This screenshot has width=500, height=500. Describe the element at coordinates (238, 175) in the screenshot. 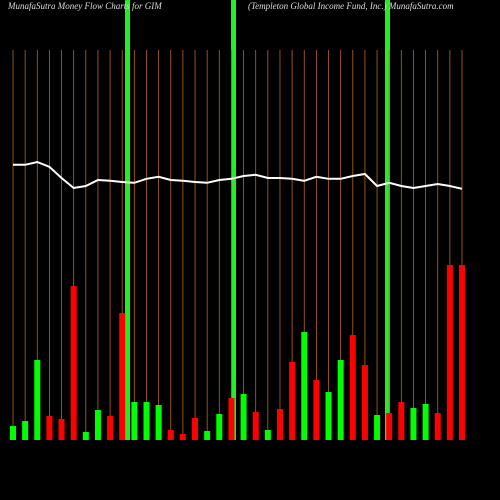

I see `money-flow-line` at that location.